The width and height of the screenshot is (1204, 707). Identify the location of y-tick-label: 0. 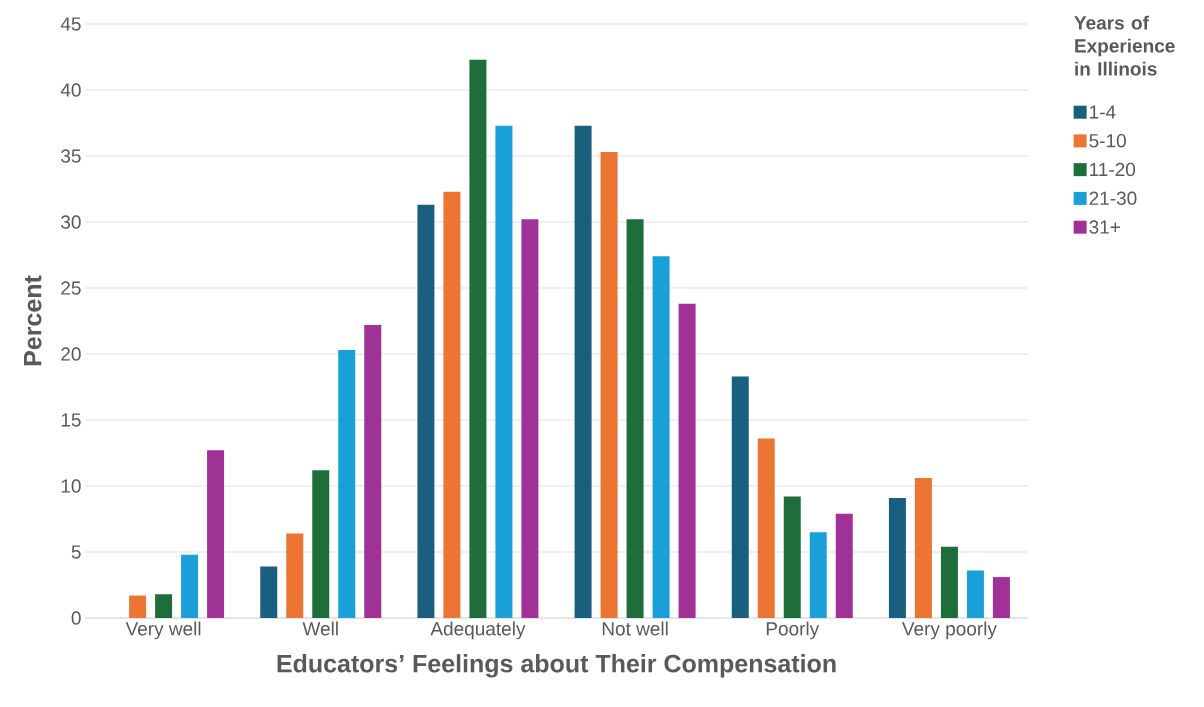
(76, 618).